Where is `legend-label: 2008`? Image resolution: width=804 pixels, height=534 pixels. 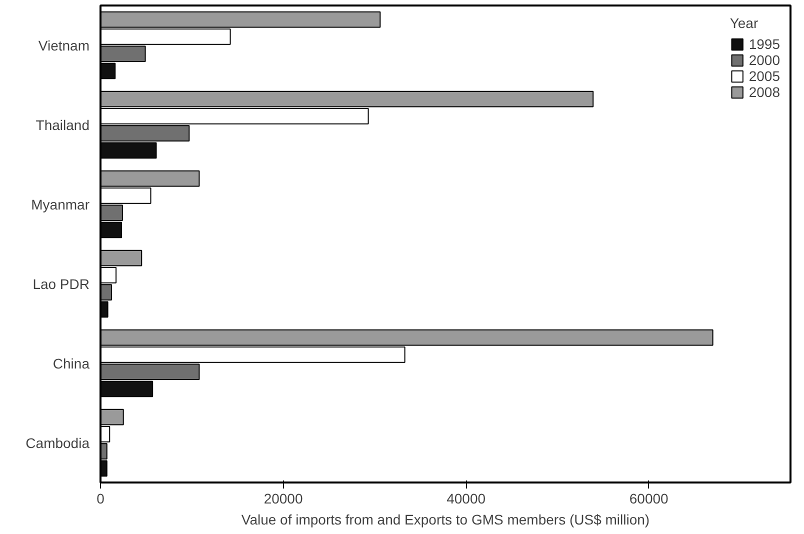
legend-label: 2008 is located at coordinates (764, 92).